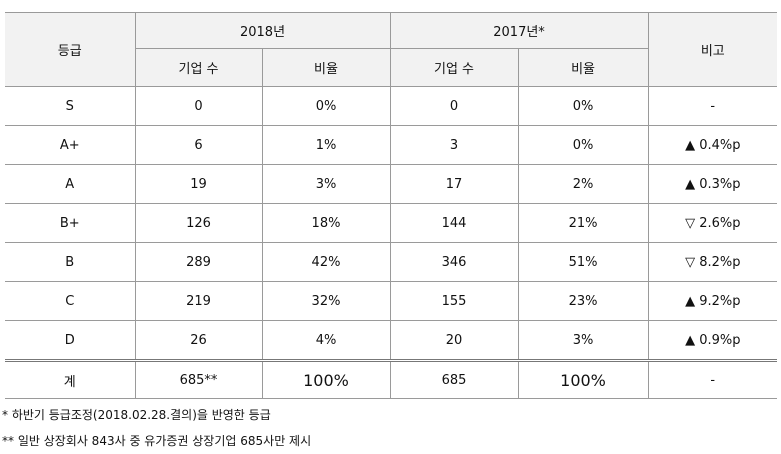  Describe the element at coordinates (262, 30) in the screenshot. I see `header-cell: 2018년` at that location.